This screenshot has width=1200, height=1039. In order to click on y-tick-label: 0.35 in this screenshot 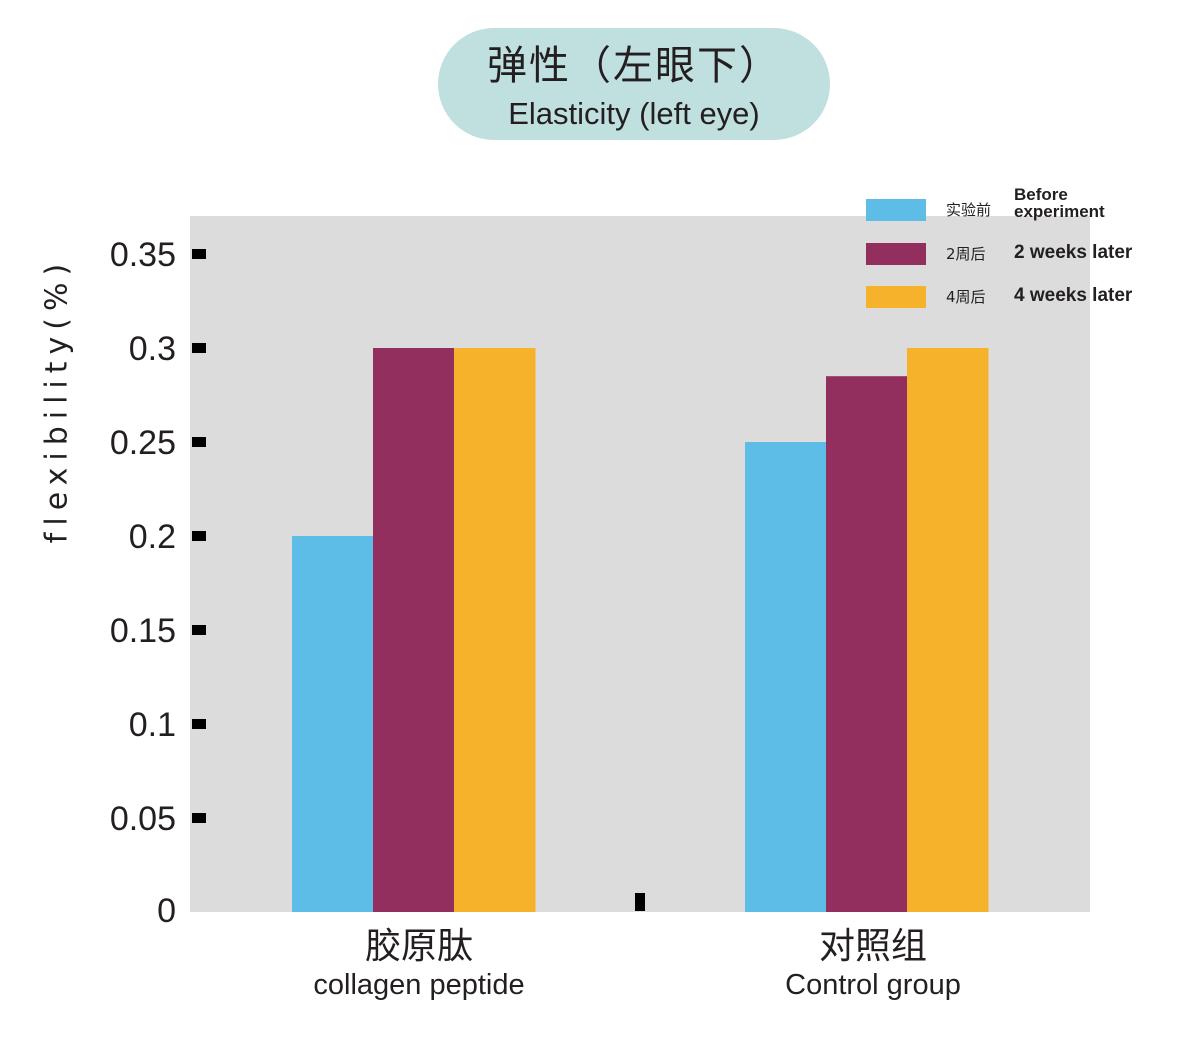, I will do `click(143, 255)`.